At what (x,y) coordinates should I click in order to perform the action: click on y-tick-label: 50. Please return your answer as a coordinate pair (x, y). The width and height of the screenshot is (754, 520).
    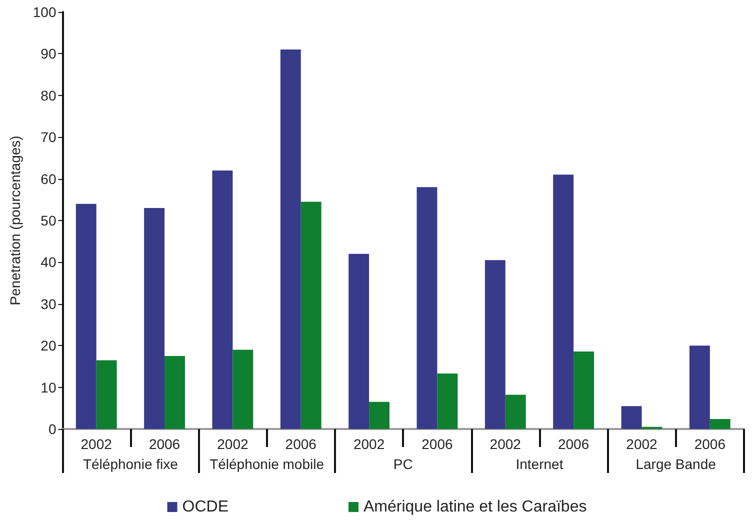
    Looking at the image, I should click on (48, 220).